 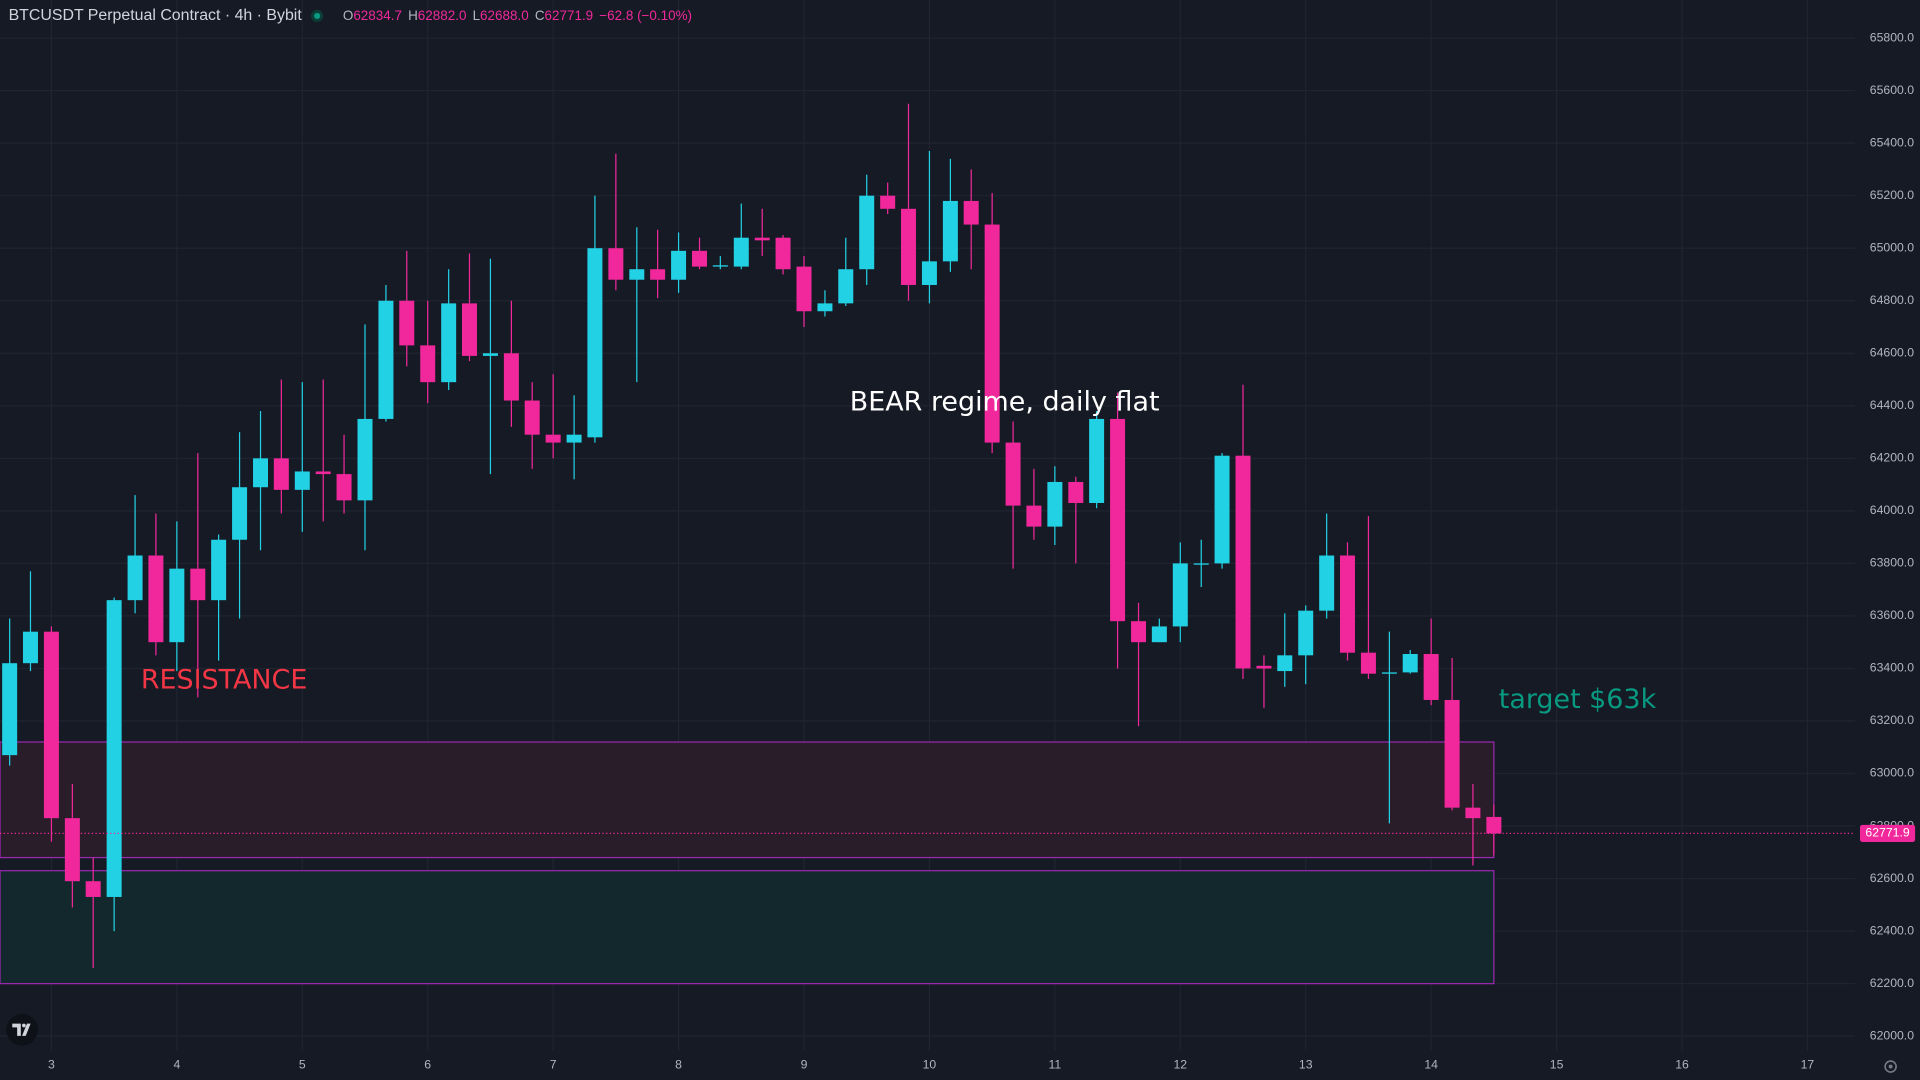 What do you see at coordinates (1578, 699) in the screenshot?
I see `annotation: target $63k` at bounding box center [1578, 699].